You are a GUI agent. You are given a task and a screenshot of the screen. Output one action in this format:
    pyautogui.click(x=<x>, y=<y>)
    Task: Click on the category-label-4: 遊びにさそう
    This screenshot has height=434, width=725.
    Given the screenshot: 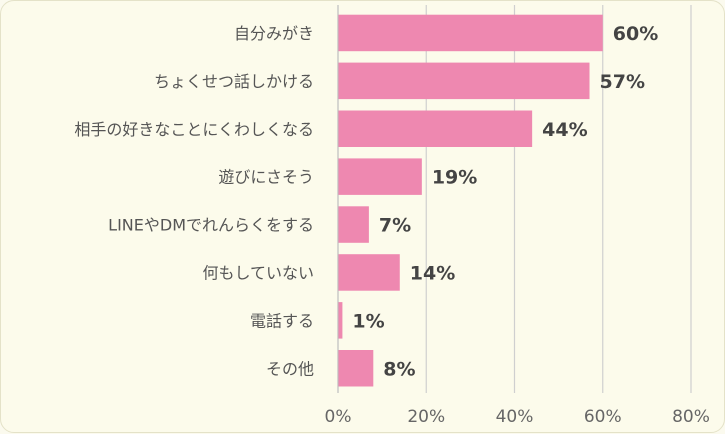 What is the action you would take?
    pyautogui.click(x=266, y=177)
    